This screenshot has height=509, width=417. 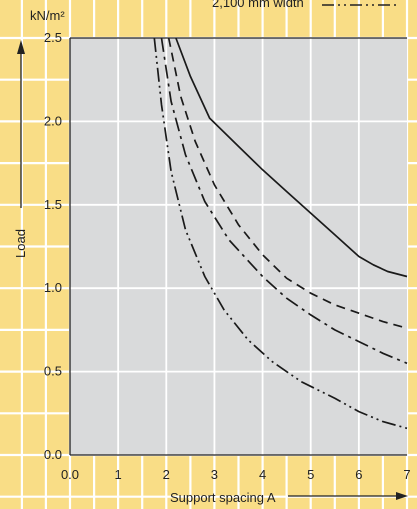 What do you see at coordinates (53, 120) in the screenshot?
I see `y-tick-label: 2.0` at bounding box center [53, 120].